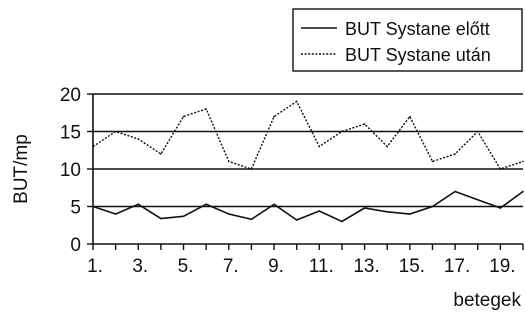  What do you see at coordinates (321, 266) in the screenshot?
I see `x-tick-label-11: 11.` at bounding box center [321, 266].